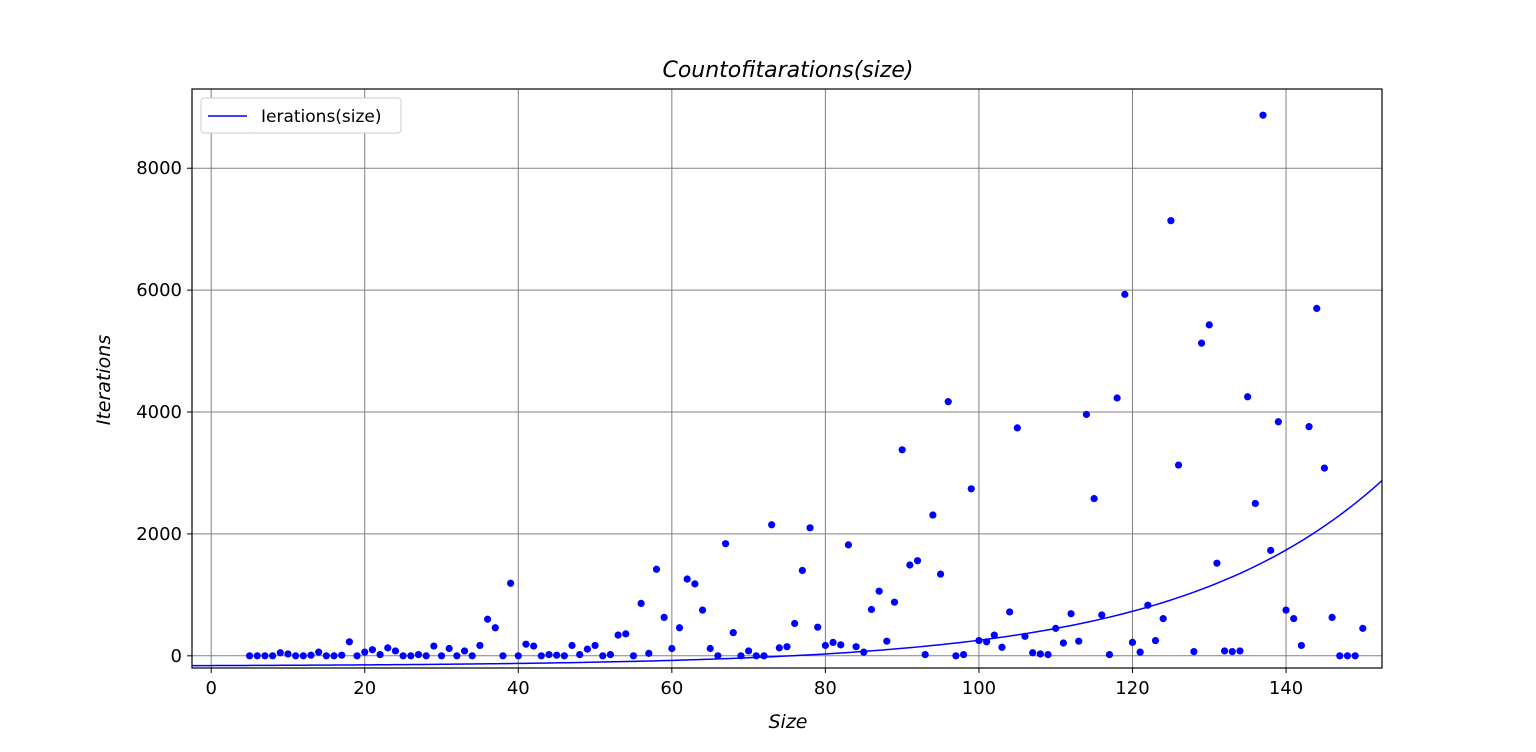 This screenshot has height=752, width=1536. Describe the element at coordinates (321, 117) in the screenshot. I see `legend-entry-label: Ierations(size)` at that location.